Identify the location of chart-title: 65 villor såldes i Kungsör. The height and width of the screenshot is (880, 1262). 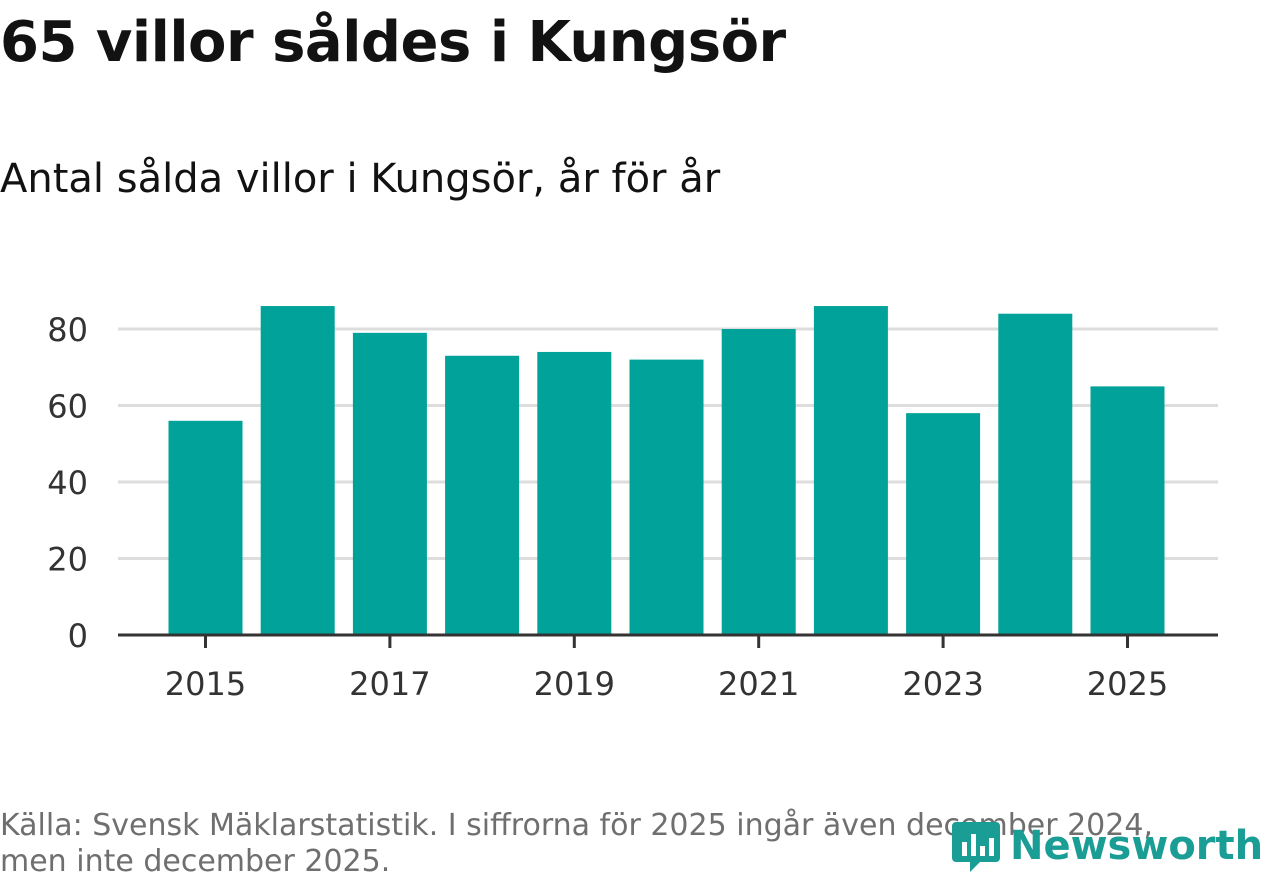
(393, 42).